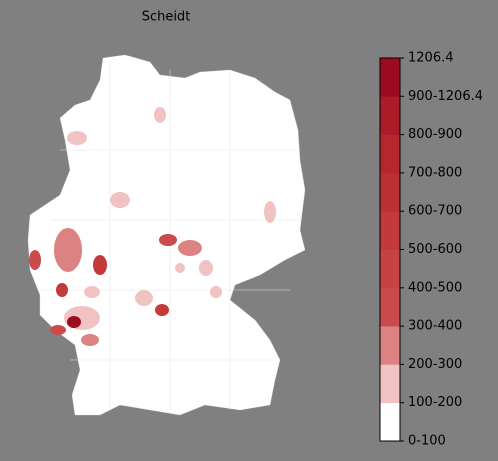 The image size is (498, 461). What do you see at coordinates (435, 326) in the screenshot?
I see `colorbar-label: 300-400` at bounding box center [435, 326].